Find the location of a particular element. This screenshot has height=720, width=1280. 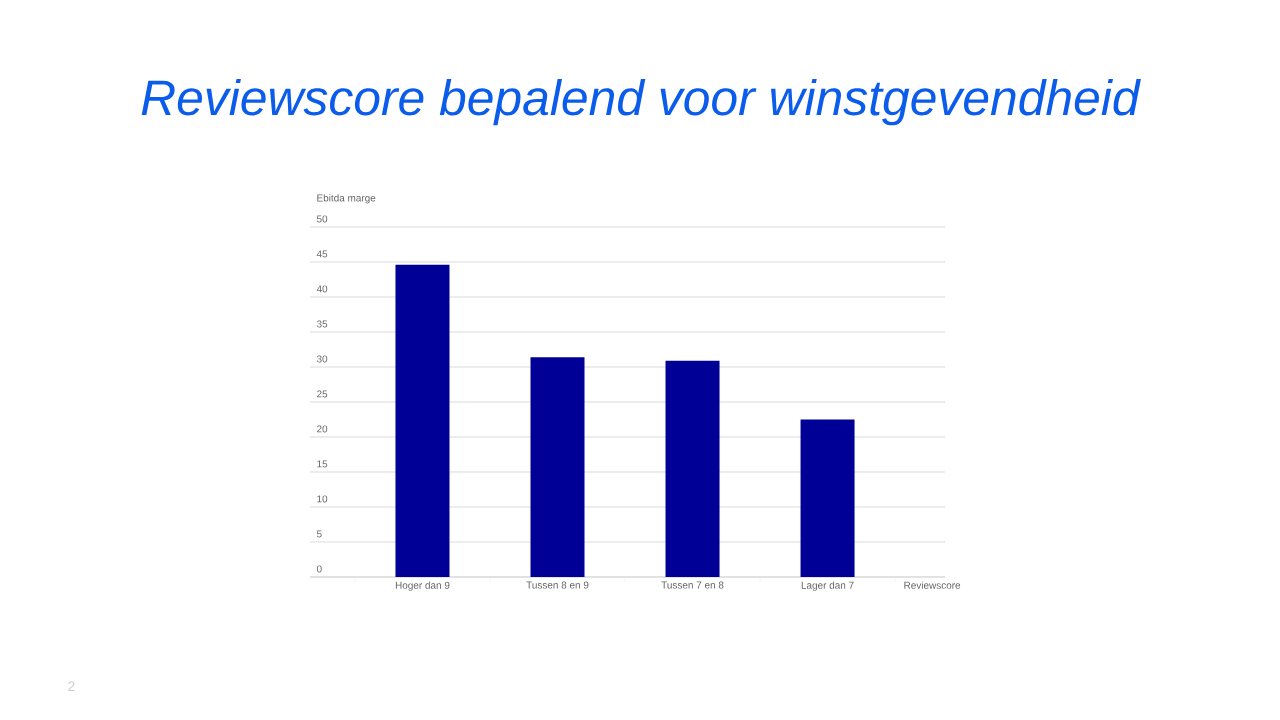

x-tick-label: Tussen 8 en 9 is located at coordinates (557, 585).